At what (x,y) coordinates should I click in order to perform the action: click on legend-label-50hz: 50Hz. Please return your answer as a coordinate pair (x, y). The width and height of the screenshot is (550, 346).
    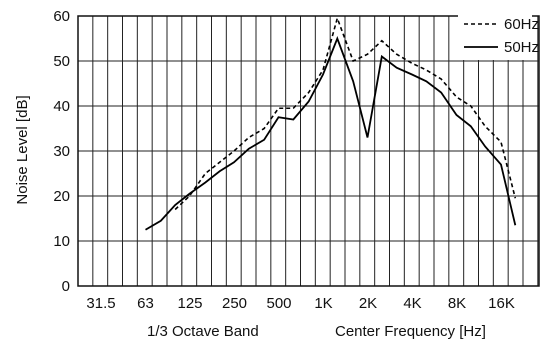
    Looking at the image, I should click on (521, 47).